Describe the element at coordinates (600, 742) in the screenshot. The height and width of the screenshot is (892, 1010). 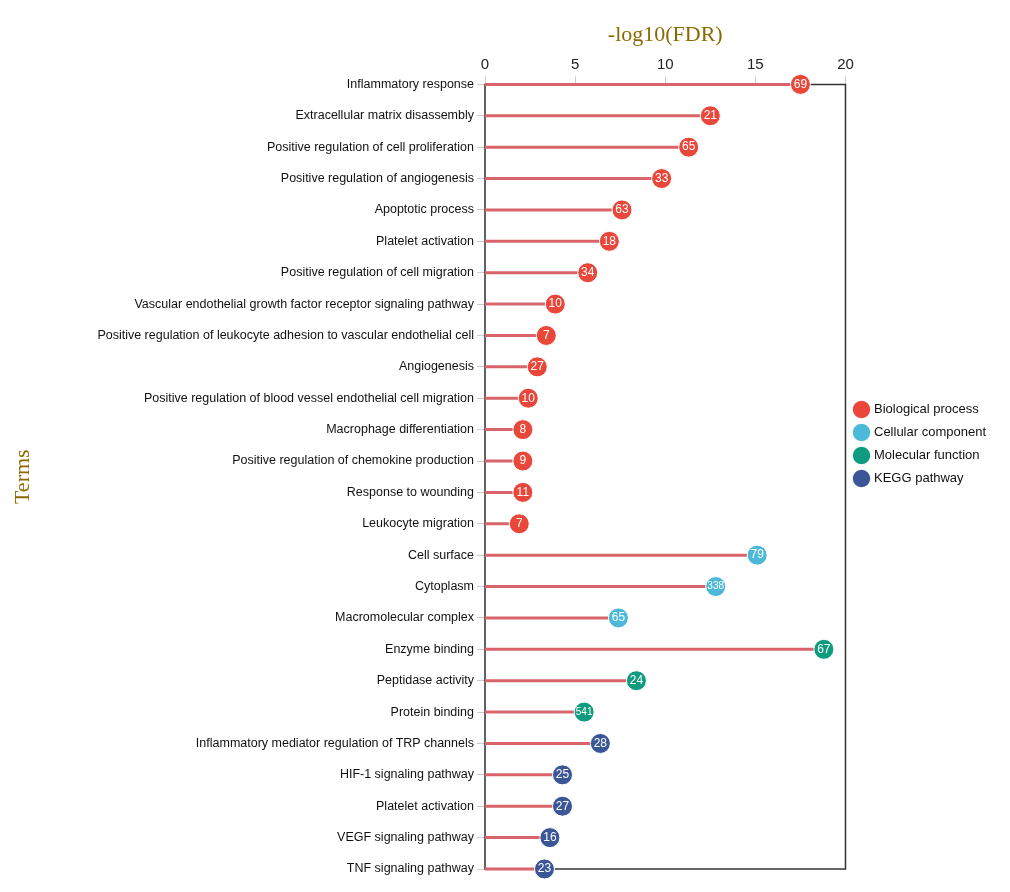
I see `annotation: 28` at that location.